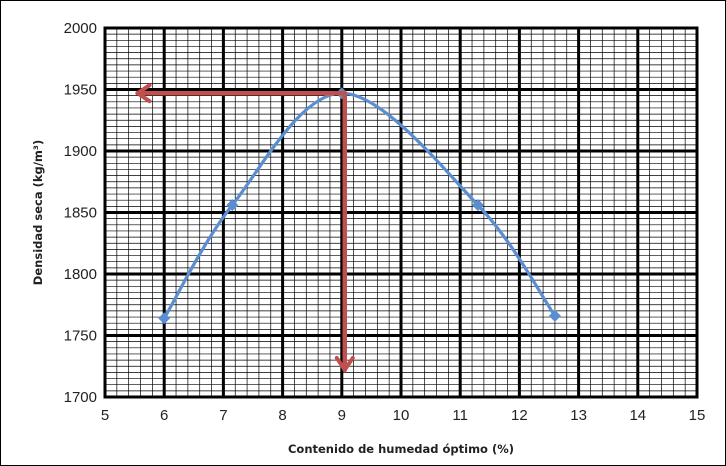 The image size is (726, 466). What do you see at coordinates (143, 93) in the screenshot?
I see `left-arrowhead-icon` at bounding box center [143, 93].